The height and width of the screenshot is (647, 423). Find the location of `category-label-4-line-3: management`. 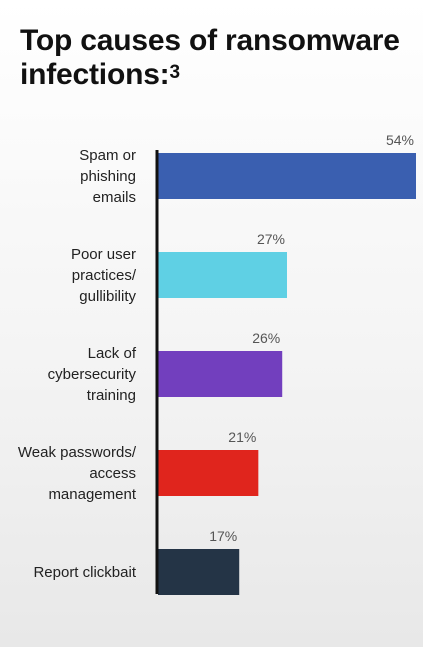

category-label-4-line-3: management is located at coordinates (92, 494).